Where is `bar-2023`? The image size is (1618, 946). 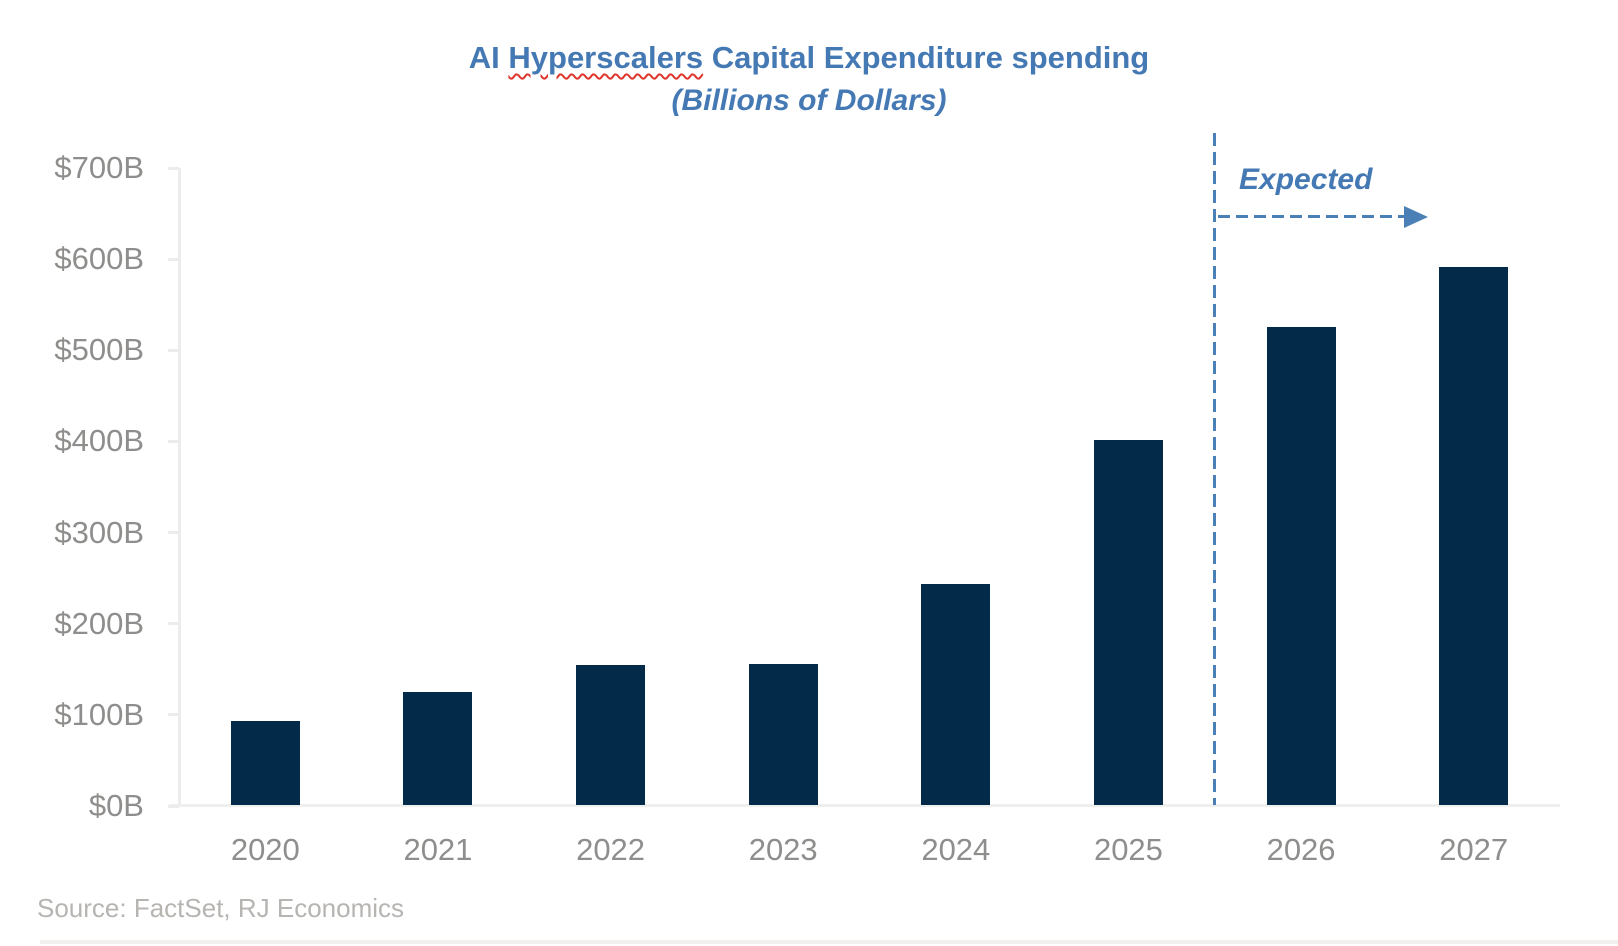
bar-2023 is located at coordinates (783, 734).